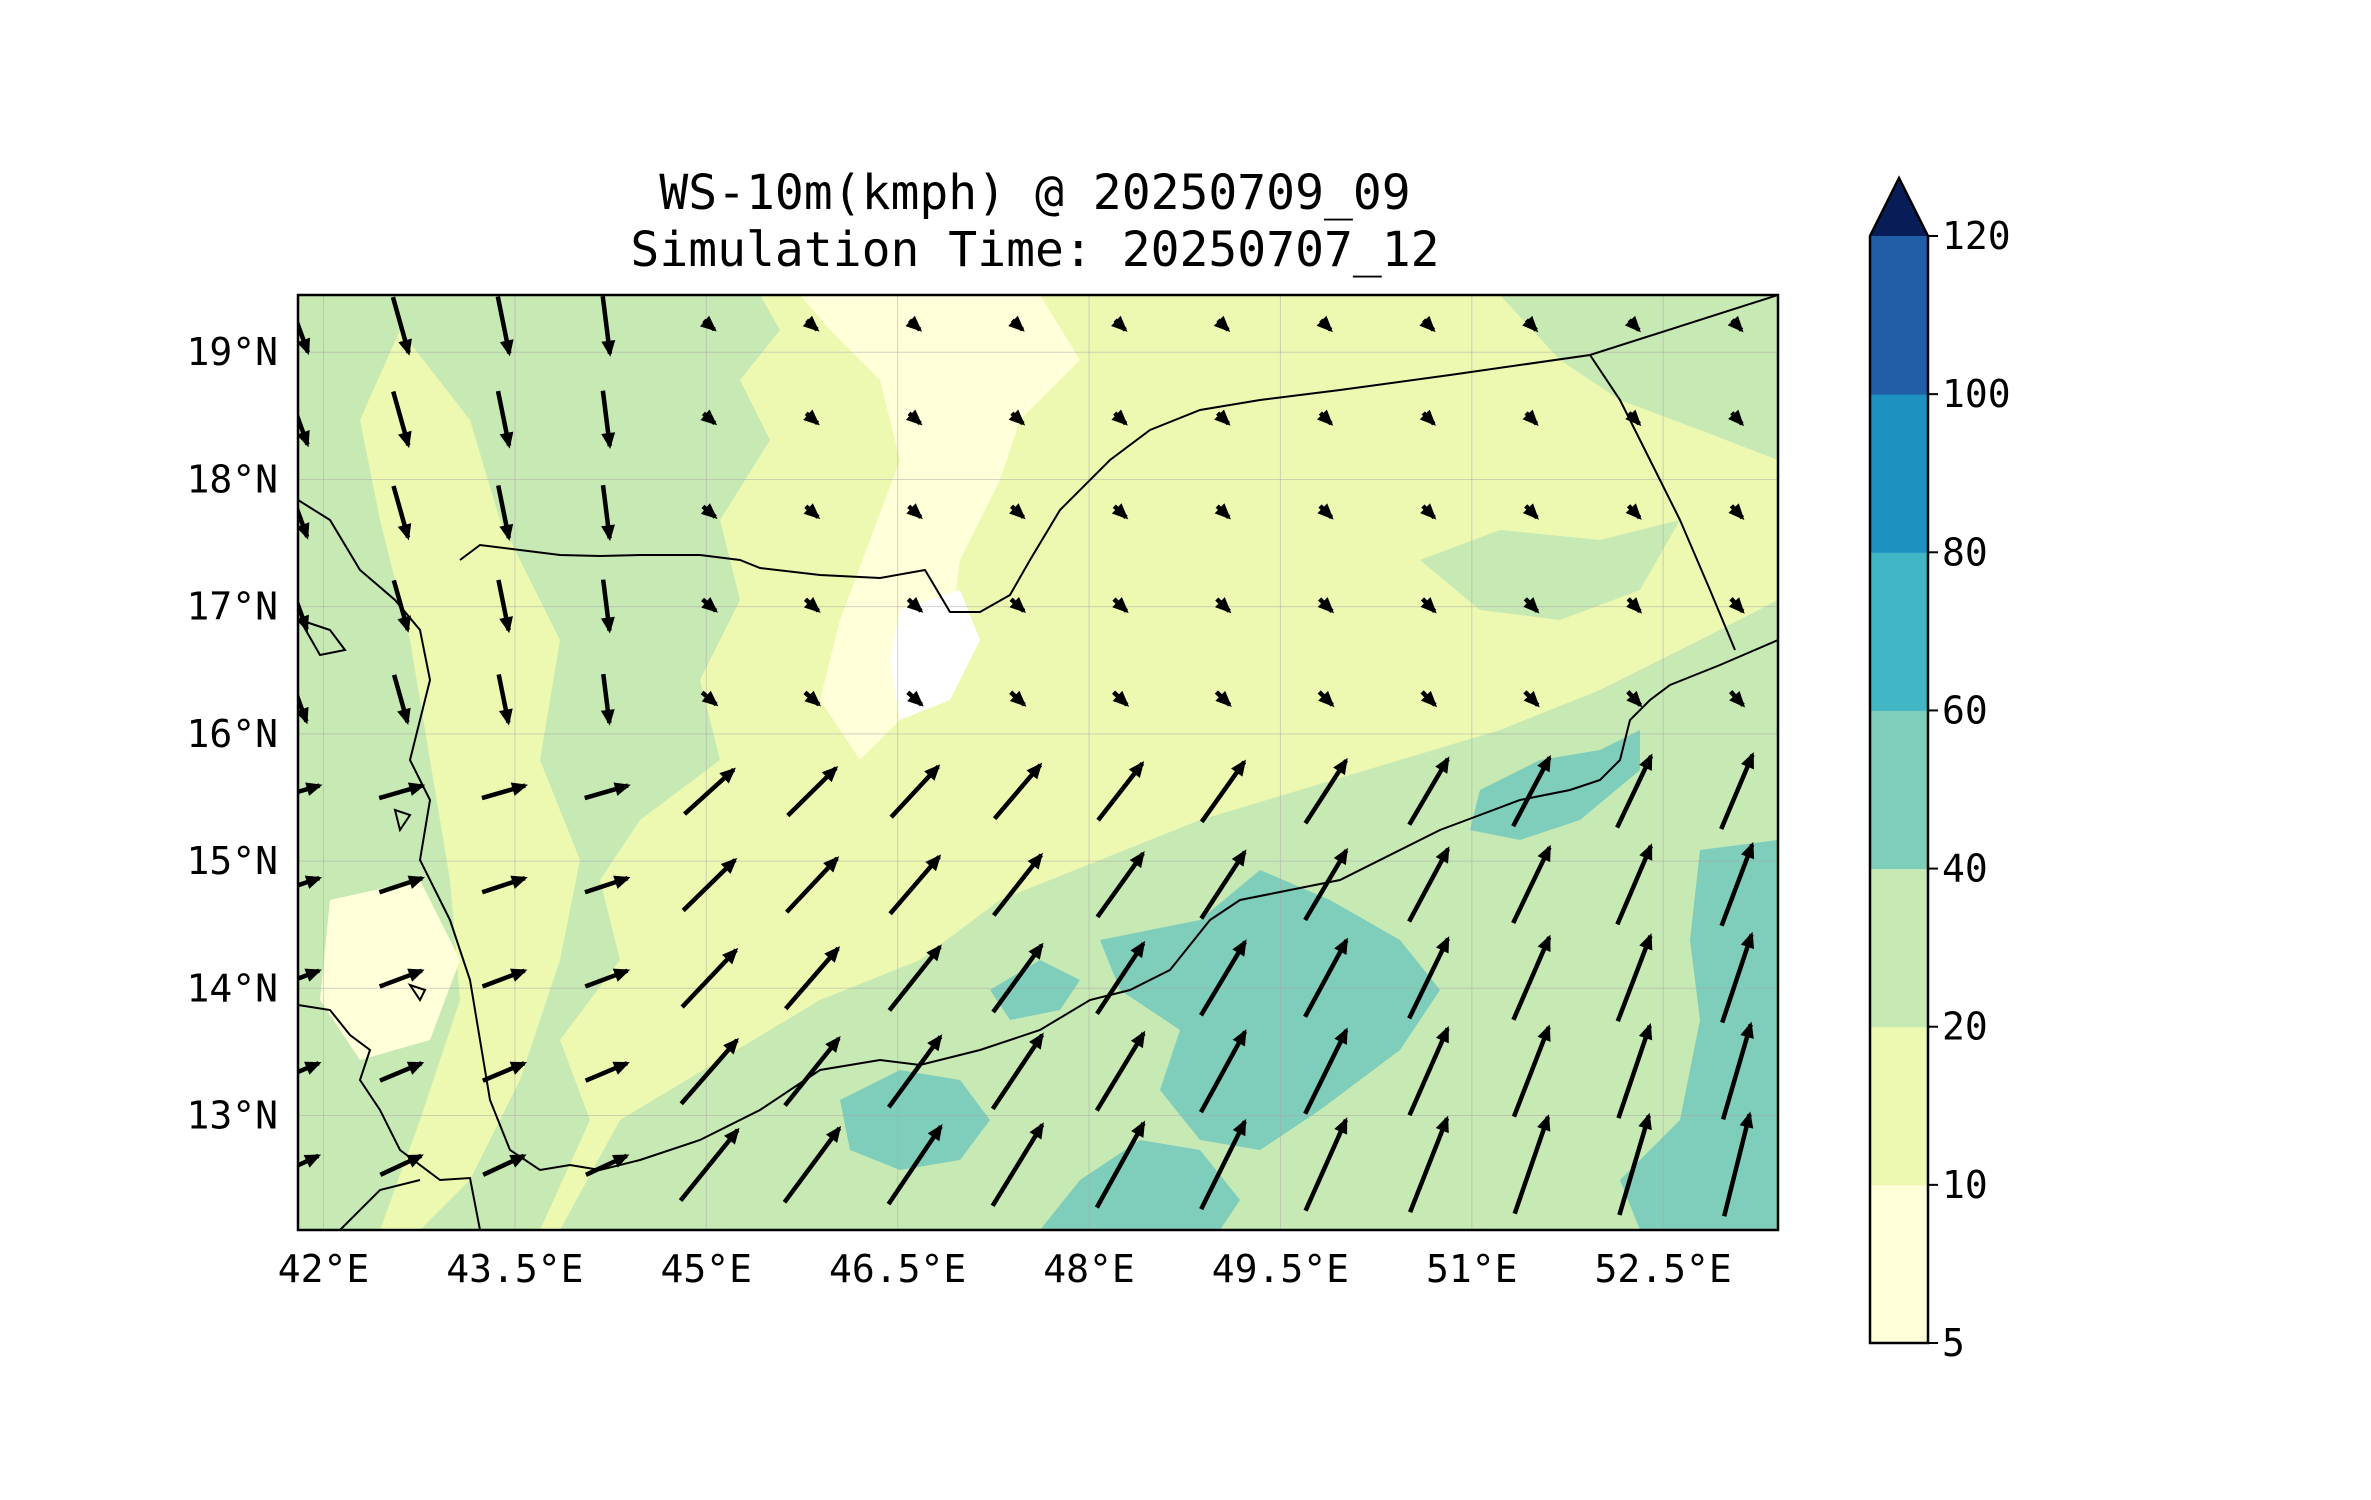 The width and height of the screenshot is (2371, 1500). Describe the element at coordinates (232, 479) in the screenshot. I see `lat-tick-label: 18°N` at that location.